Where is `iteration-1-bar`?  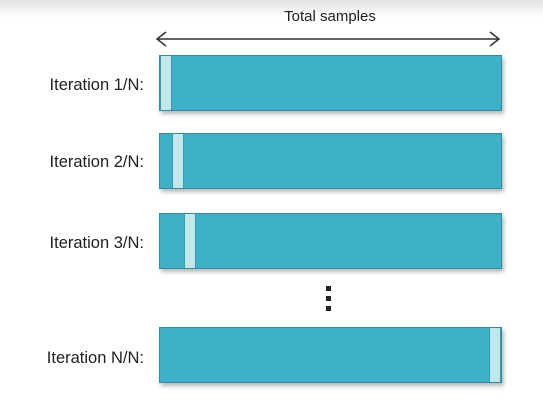 iteration-1-bar is located at coordinates (330, 83).